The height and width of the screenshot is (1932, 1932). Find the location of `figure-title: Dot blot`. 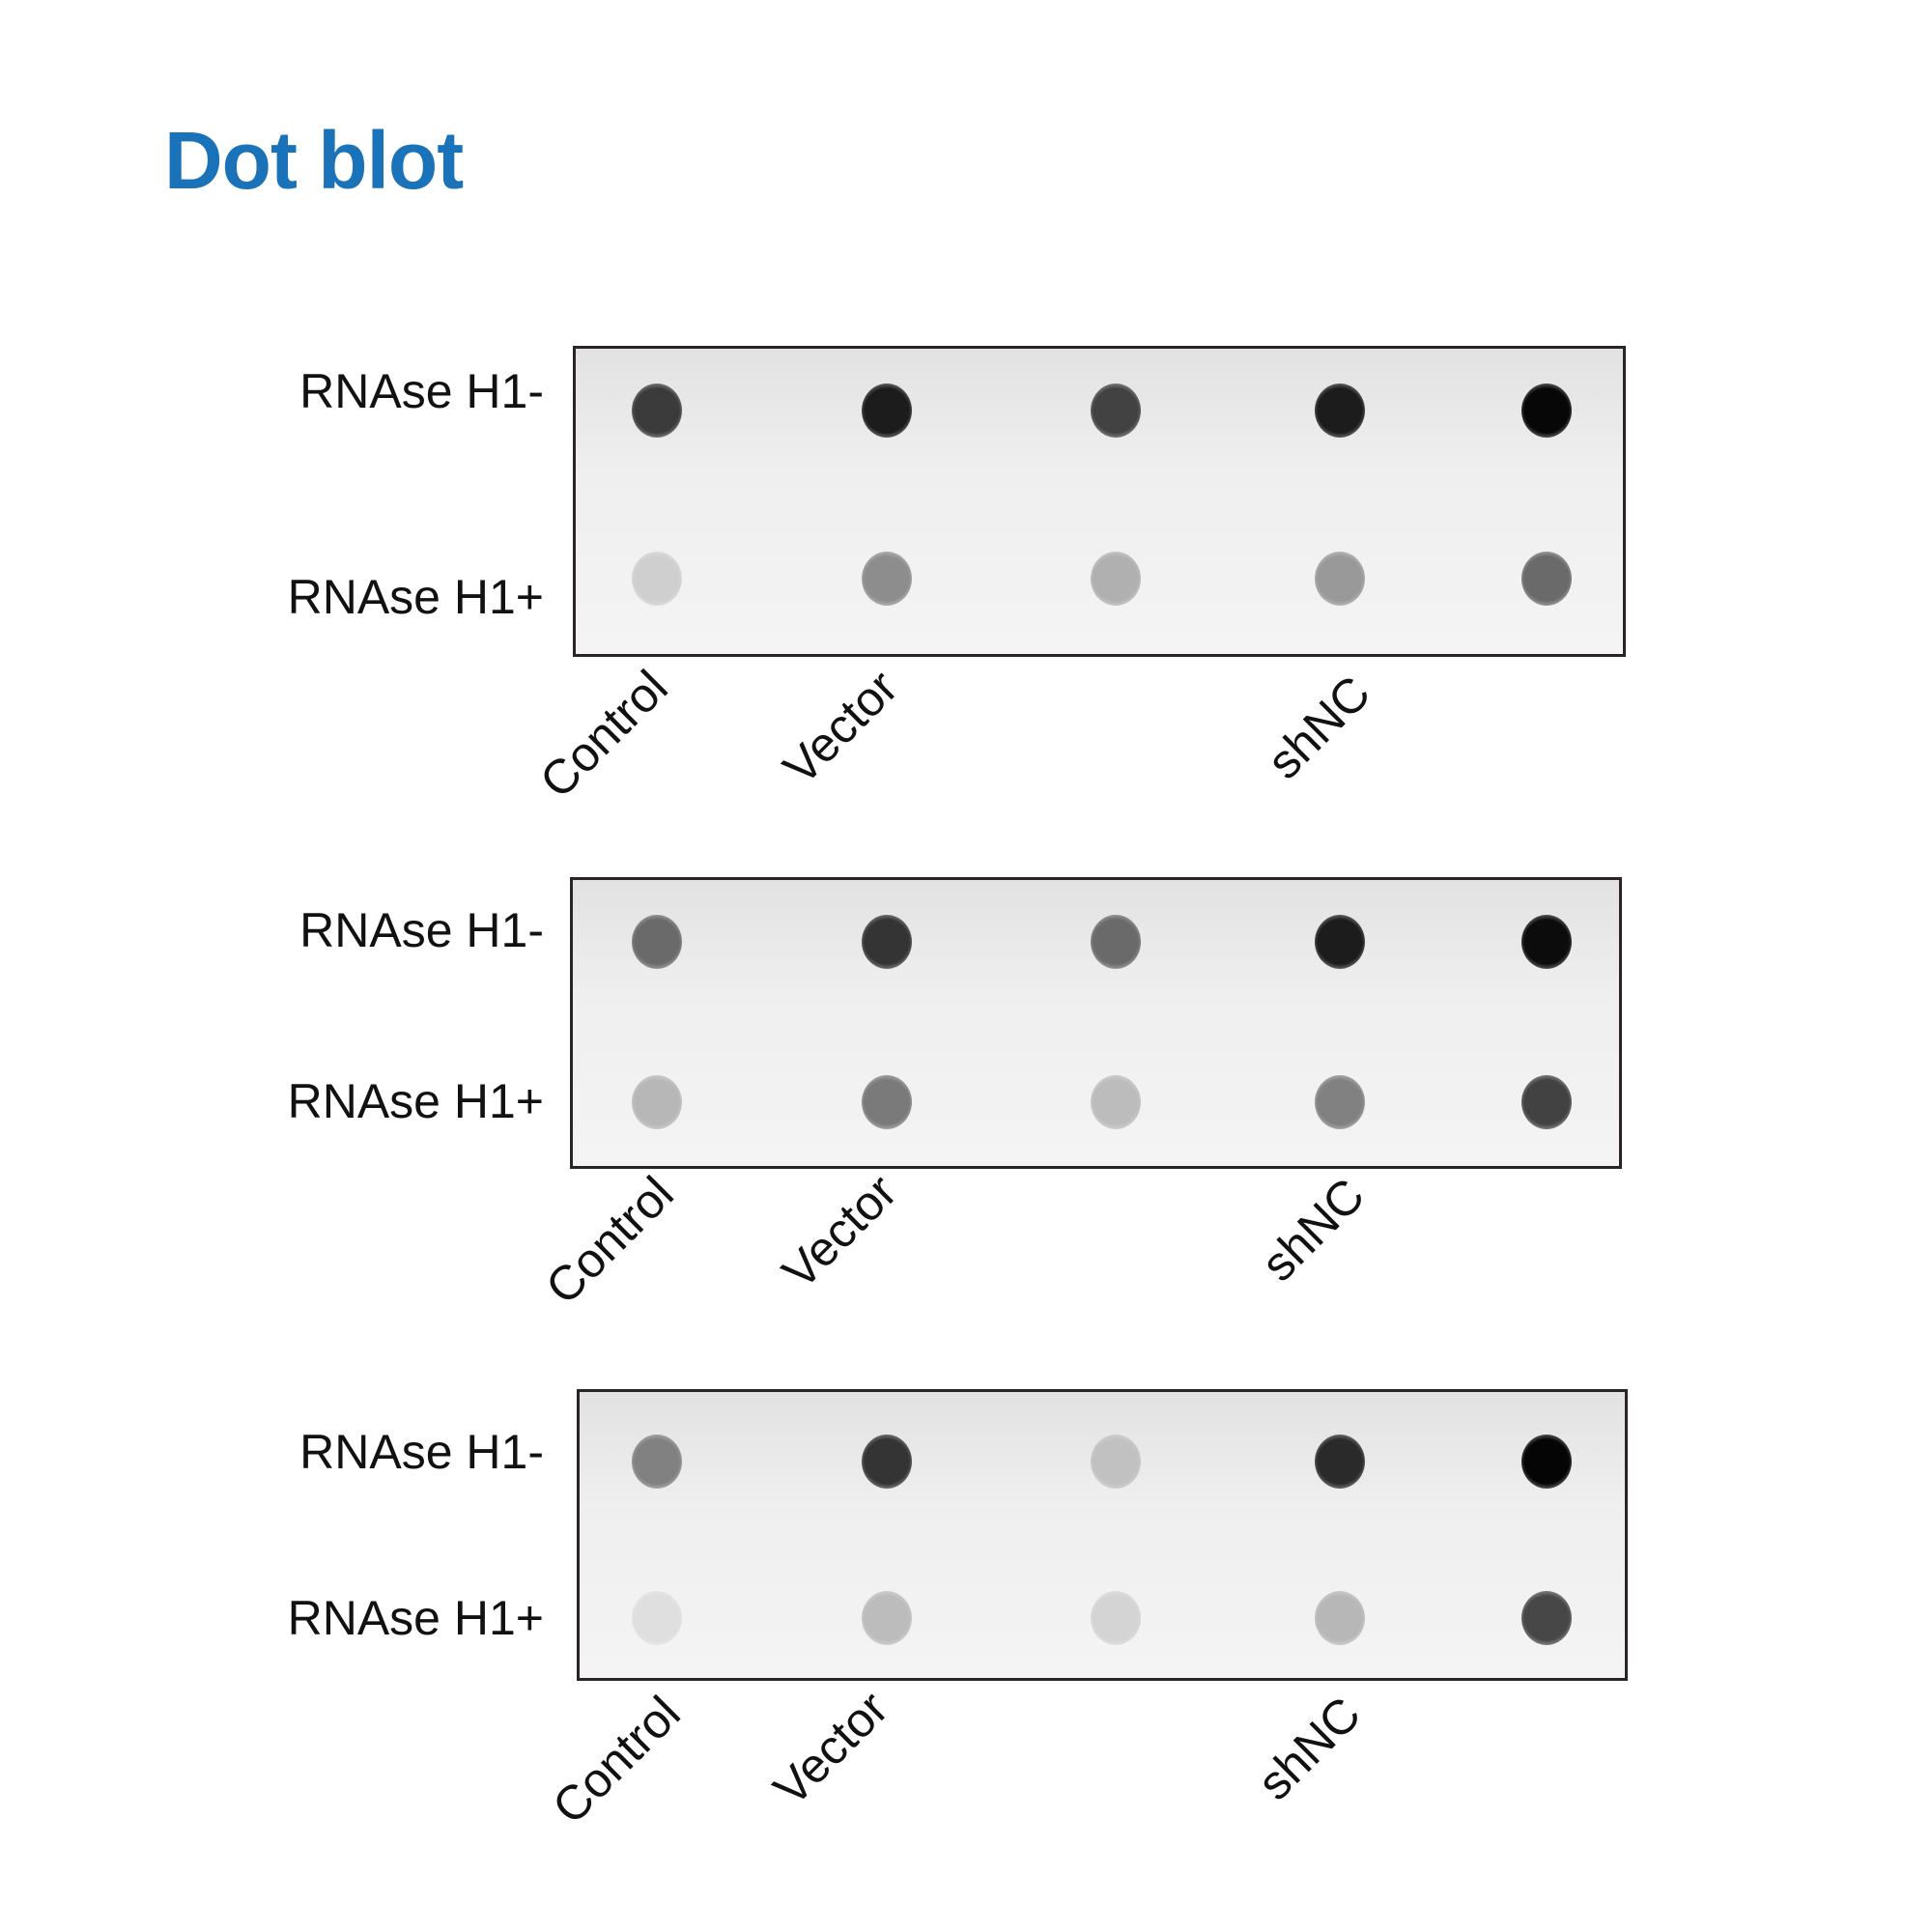

figure-title: Dot blot is located at coordinates (314, 160).